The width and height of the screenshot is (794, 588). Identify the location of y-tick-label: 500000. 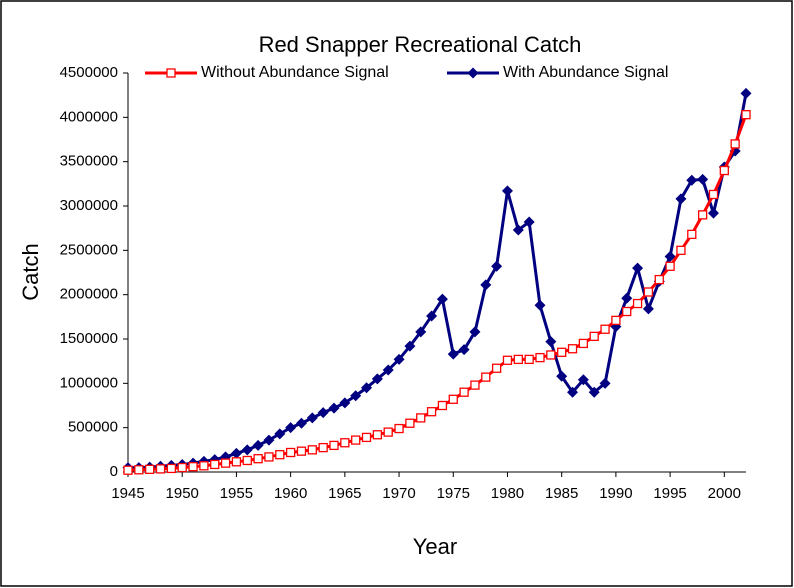
(93, 427).